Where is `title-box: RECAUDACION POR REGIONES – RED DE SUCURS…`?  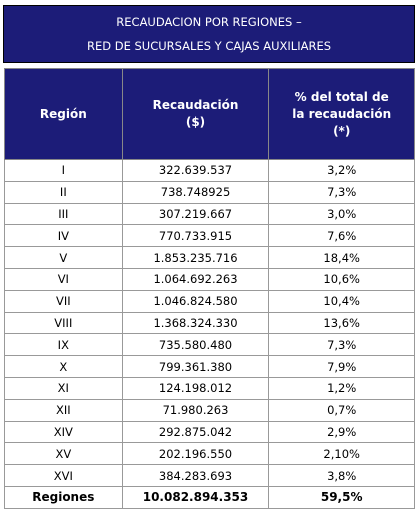 title-box: RECAUDACION POR REGIONES – RED DE SUCURS… is located at coordinates (209, 34).